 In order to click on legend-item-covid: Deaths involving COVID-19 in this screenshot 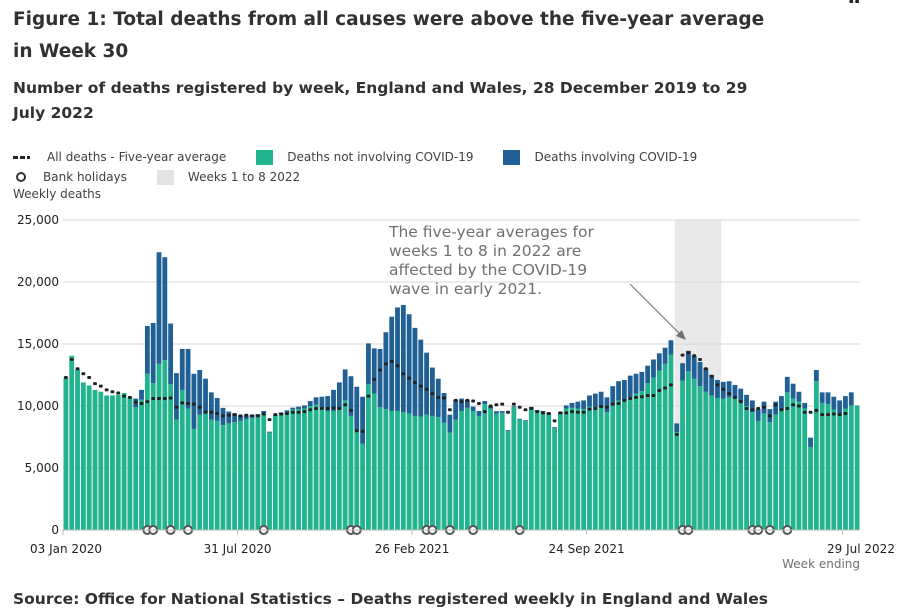, I will do `click(600, 157)`.